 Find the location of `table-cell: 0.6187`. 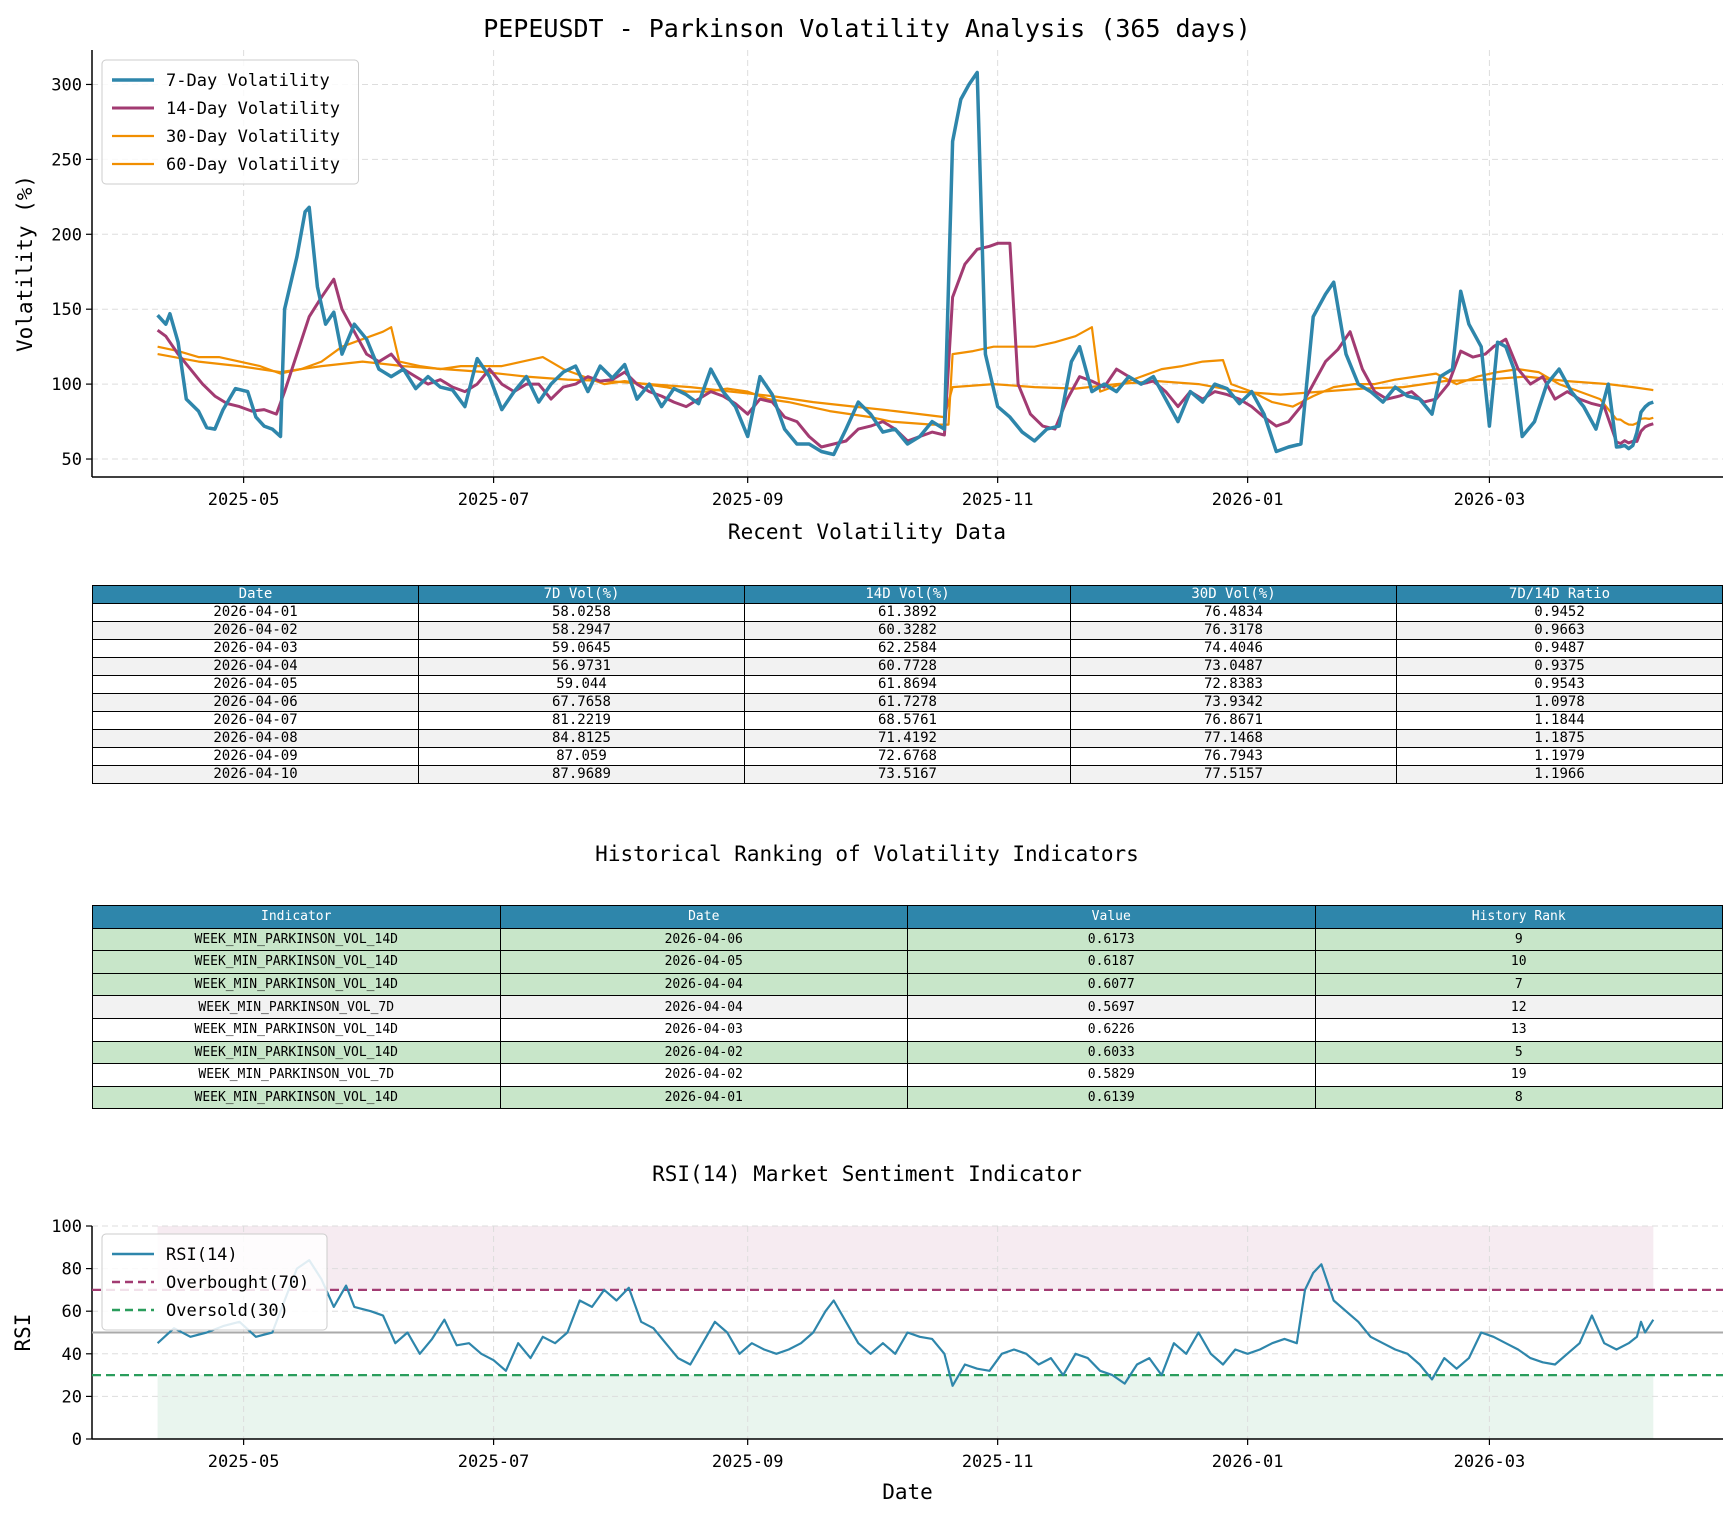

table-cell: 0.6187 is located at coordinates (1111, 962).